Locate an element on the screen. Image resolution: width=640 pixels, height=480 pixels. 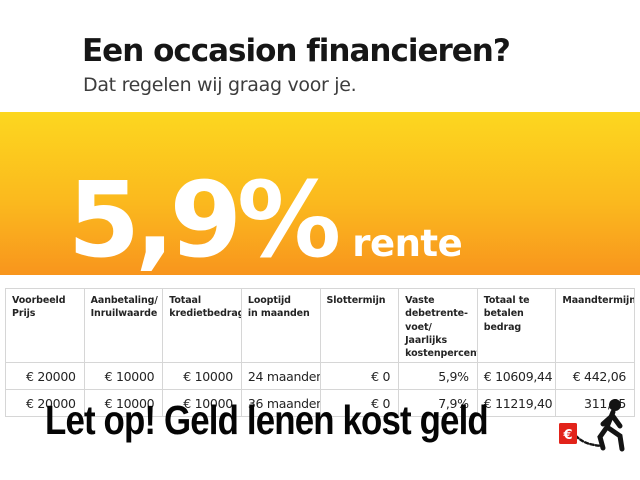
interest-rate-suffix: rente is located at coordinates (407, 243).